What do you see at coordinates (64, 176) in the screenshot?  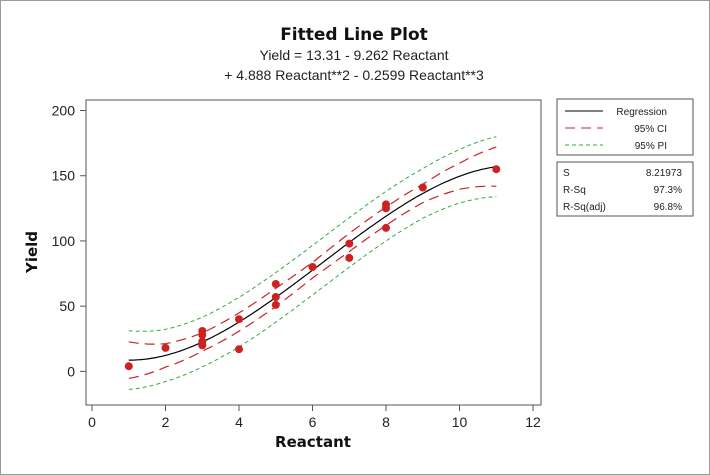 I see `y-tick-label: 150` at bounding box center [64, 176].